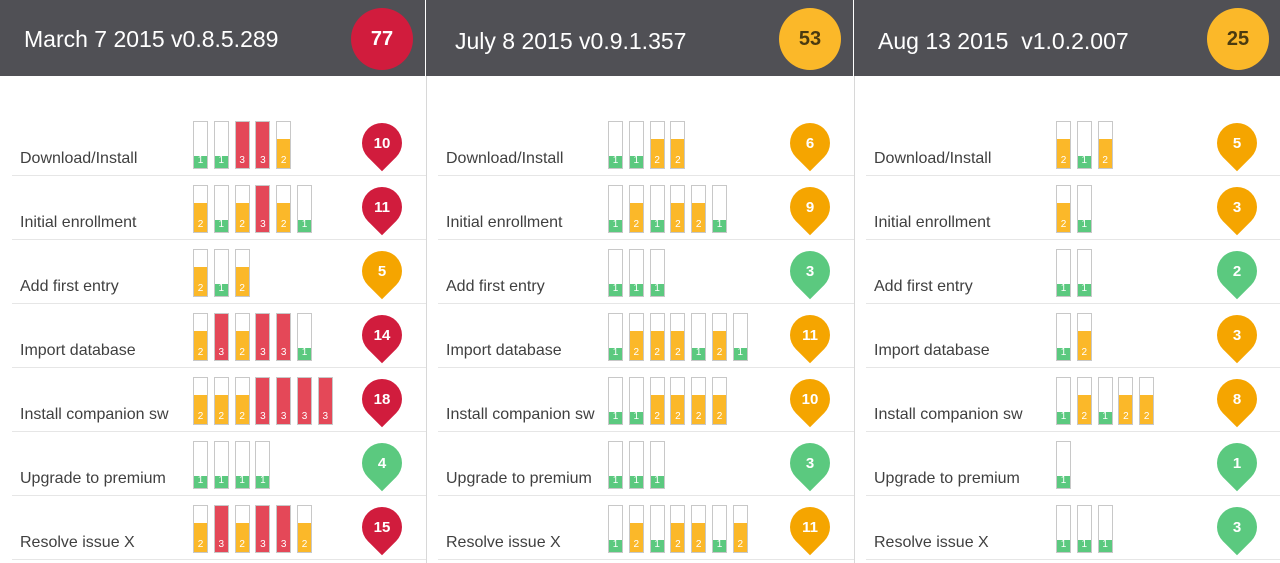  What do you see at coordinates (426, 281) in the screenshot?
I see `column-divider` at bounding box center [426, 281].